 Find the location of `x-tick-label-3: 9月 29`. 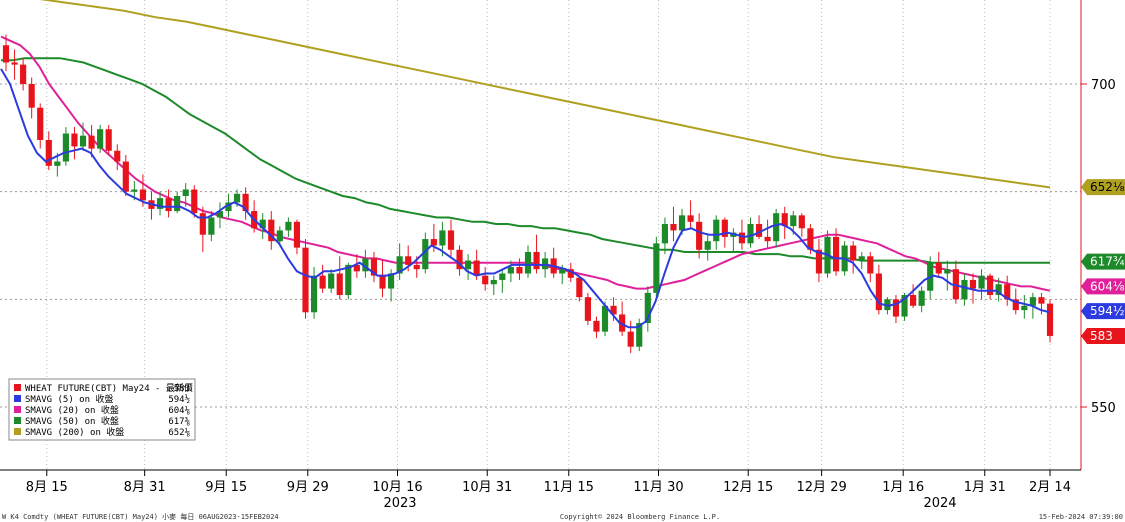

x-tick-label-3: 9月 29 is located at coordinates (308, 487).